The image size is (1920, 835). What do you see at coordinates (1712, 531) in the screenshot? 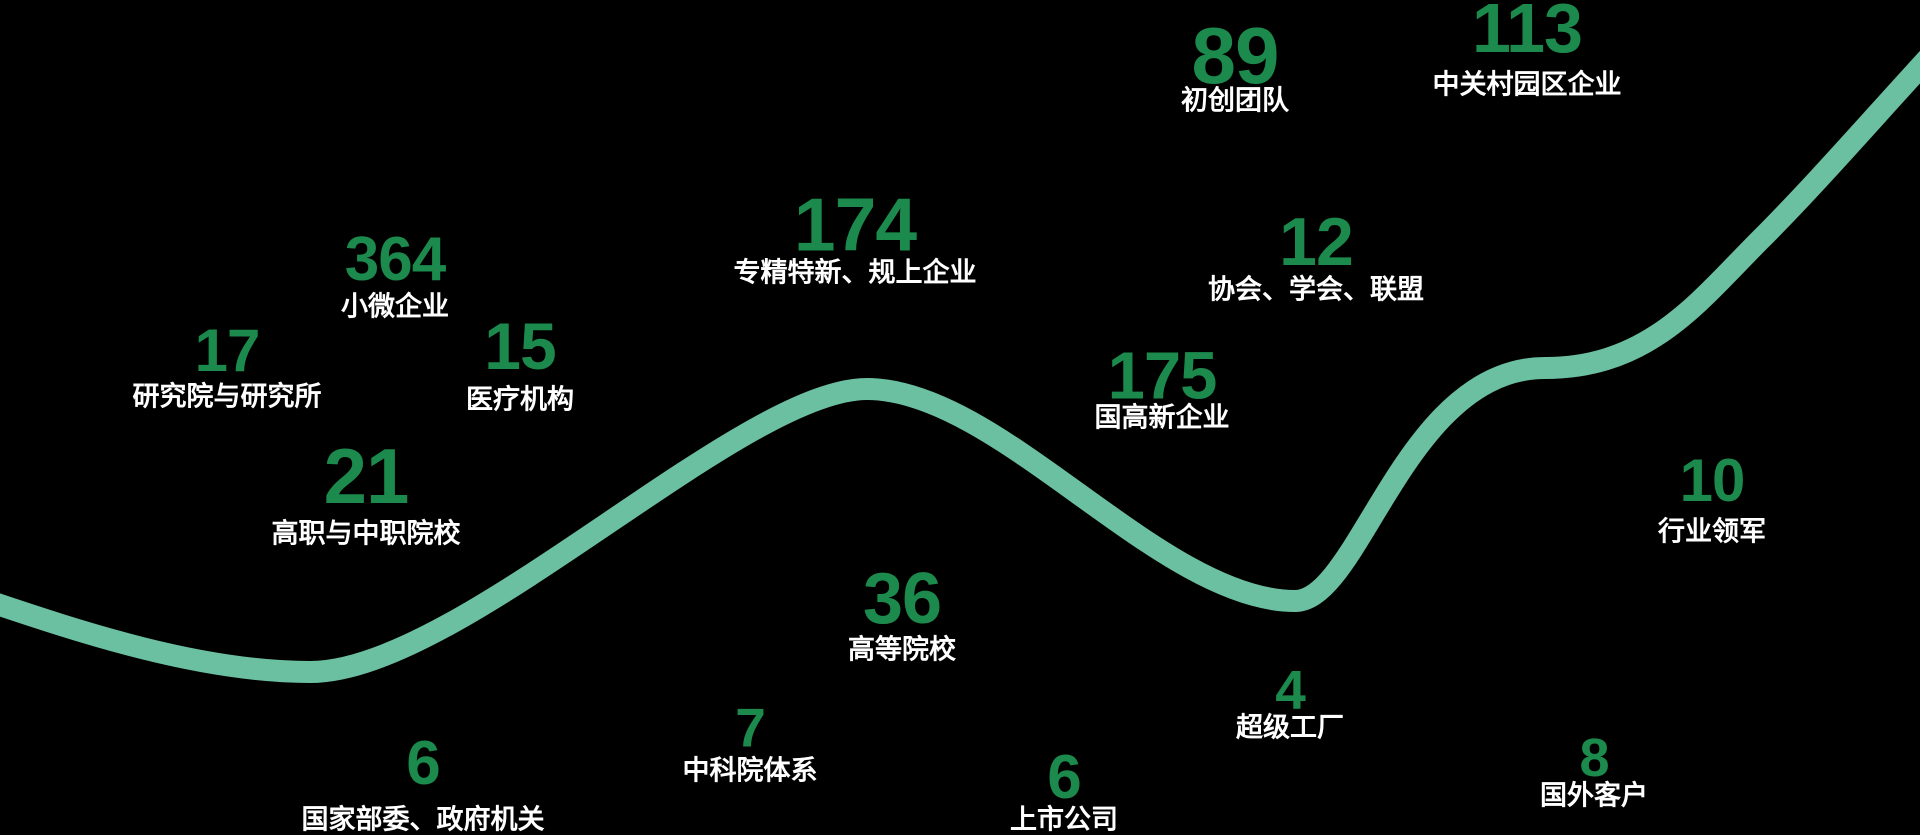
I see `stat-label: 行业领军` at bounding box center [1712, 531].